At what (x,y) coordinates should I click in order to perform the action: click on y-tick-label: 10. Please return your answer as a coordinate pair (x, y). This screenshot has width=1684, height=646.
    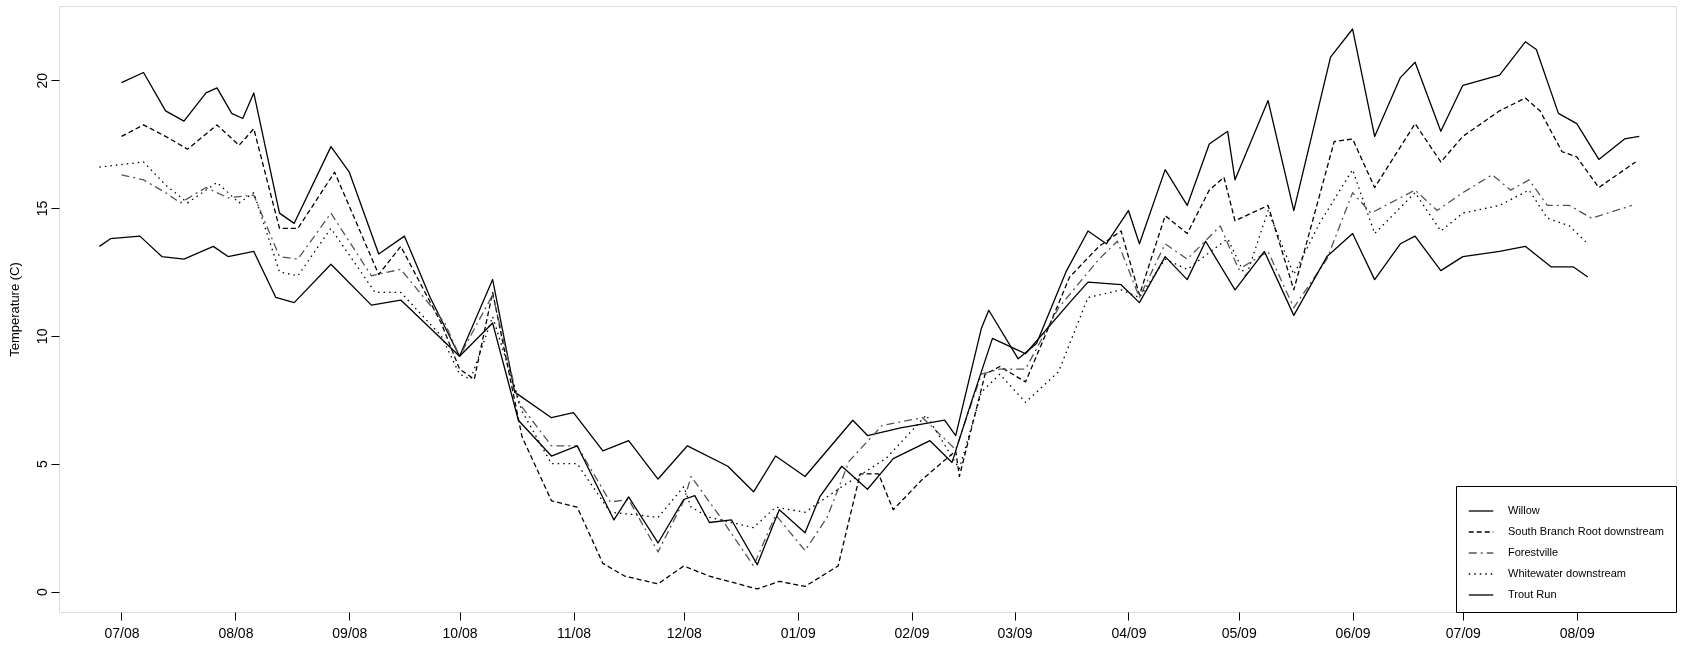
    Looking at the image, I should click on (41, 336).